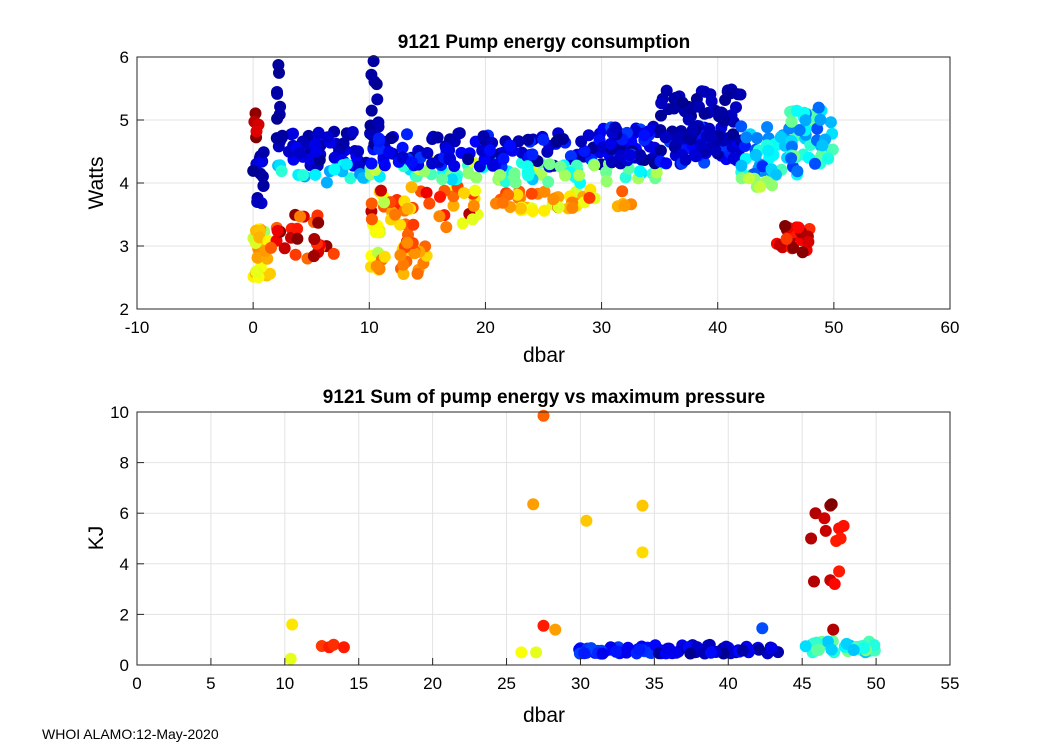  What do you see at coordinates (96, 183) in the screenshot?
I see `top-y-axis-label: Watts` at bounding box center [96, 183].